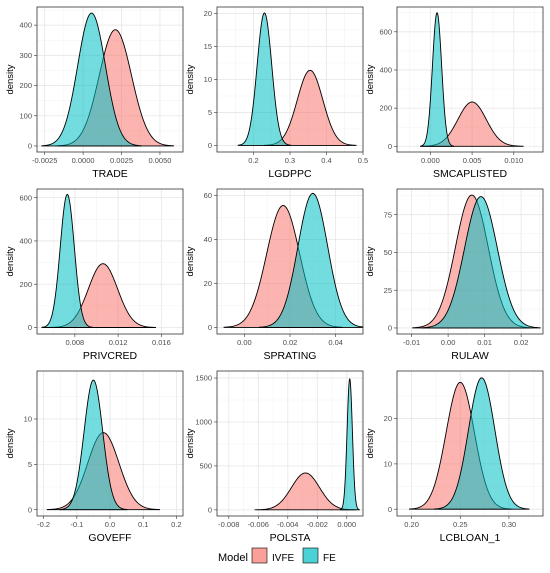 The image size is (550, 573). Describe the element at coordinates (283, 558) in the screenshot. I see `legend-label-ivfe: IVFE` at that location.